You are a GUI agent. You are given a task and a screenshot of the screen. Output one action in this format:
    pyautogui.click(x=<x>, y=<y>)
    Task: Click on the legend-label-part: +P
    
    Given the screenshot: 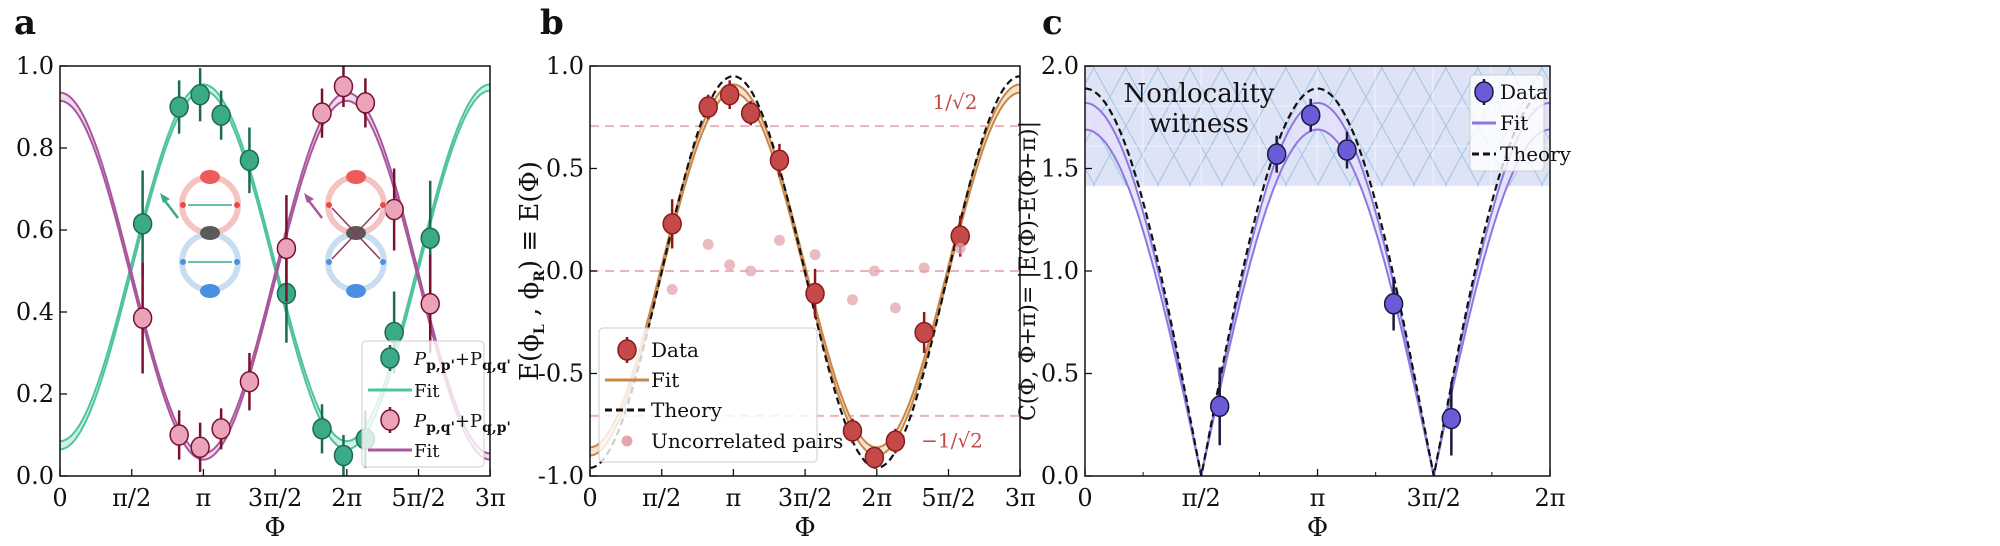 What is the action you would take?
    pyautogui.click(x=468, y=359)
    